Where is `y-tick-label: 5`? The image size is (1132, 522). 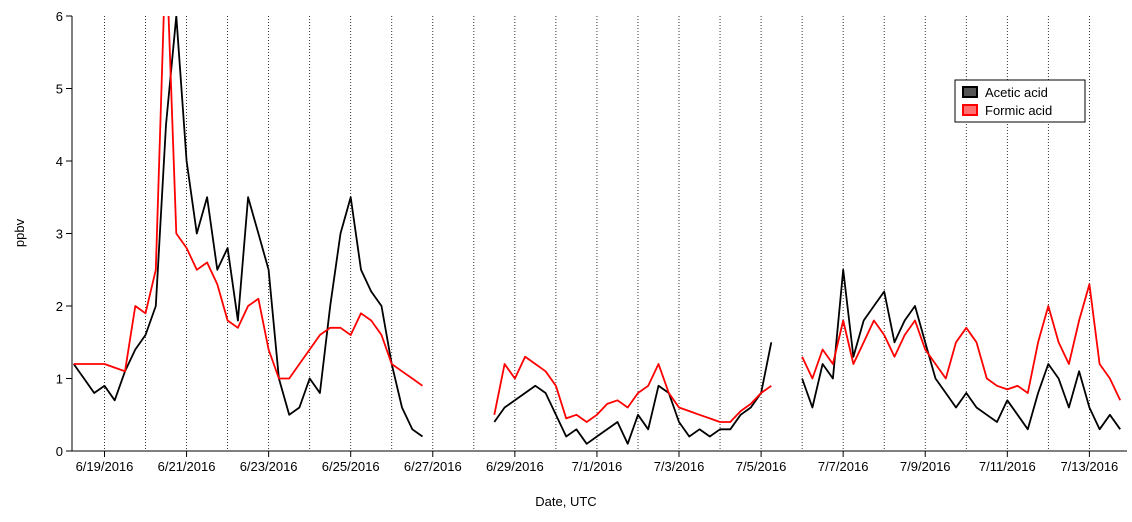
y-tick-label: 5 is located at coordinates (59, 89).